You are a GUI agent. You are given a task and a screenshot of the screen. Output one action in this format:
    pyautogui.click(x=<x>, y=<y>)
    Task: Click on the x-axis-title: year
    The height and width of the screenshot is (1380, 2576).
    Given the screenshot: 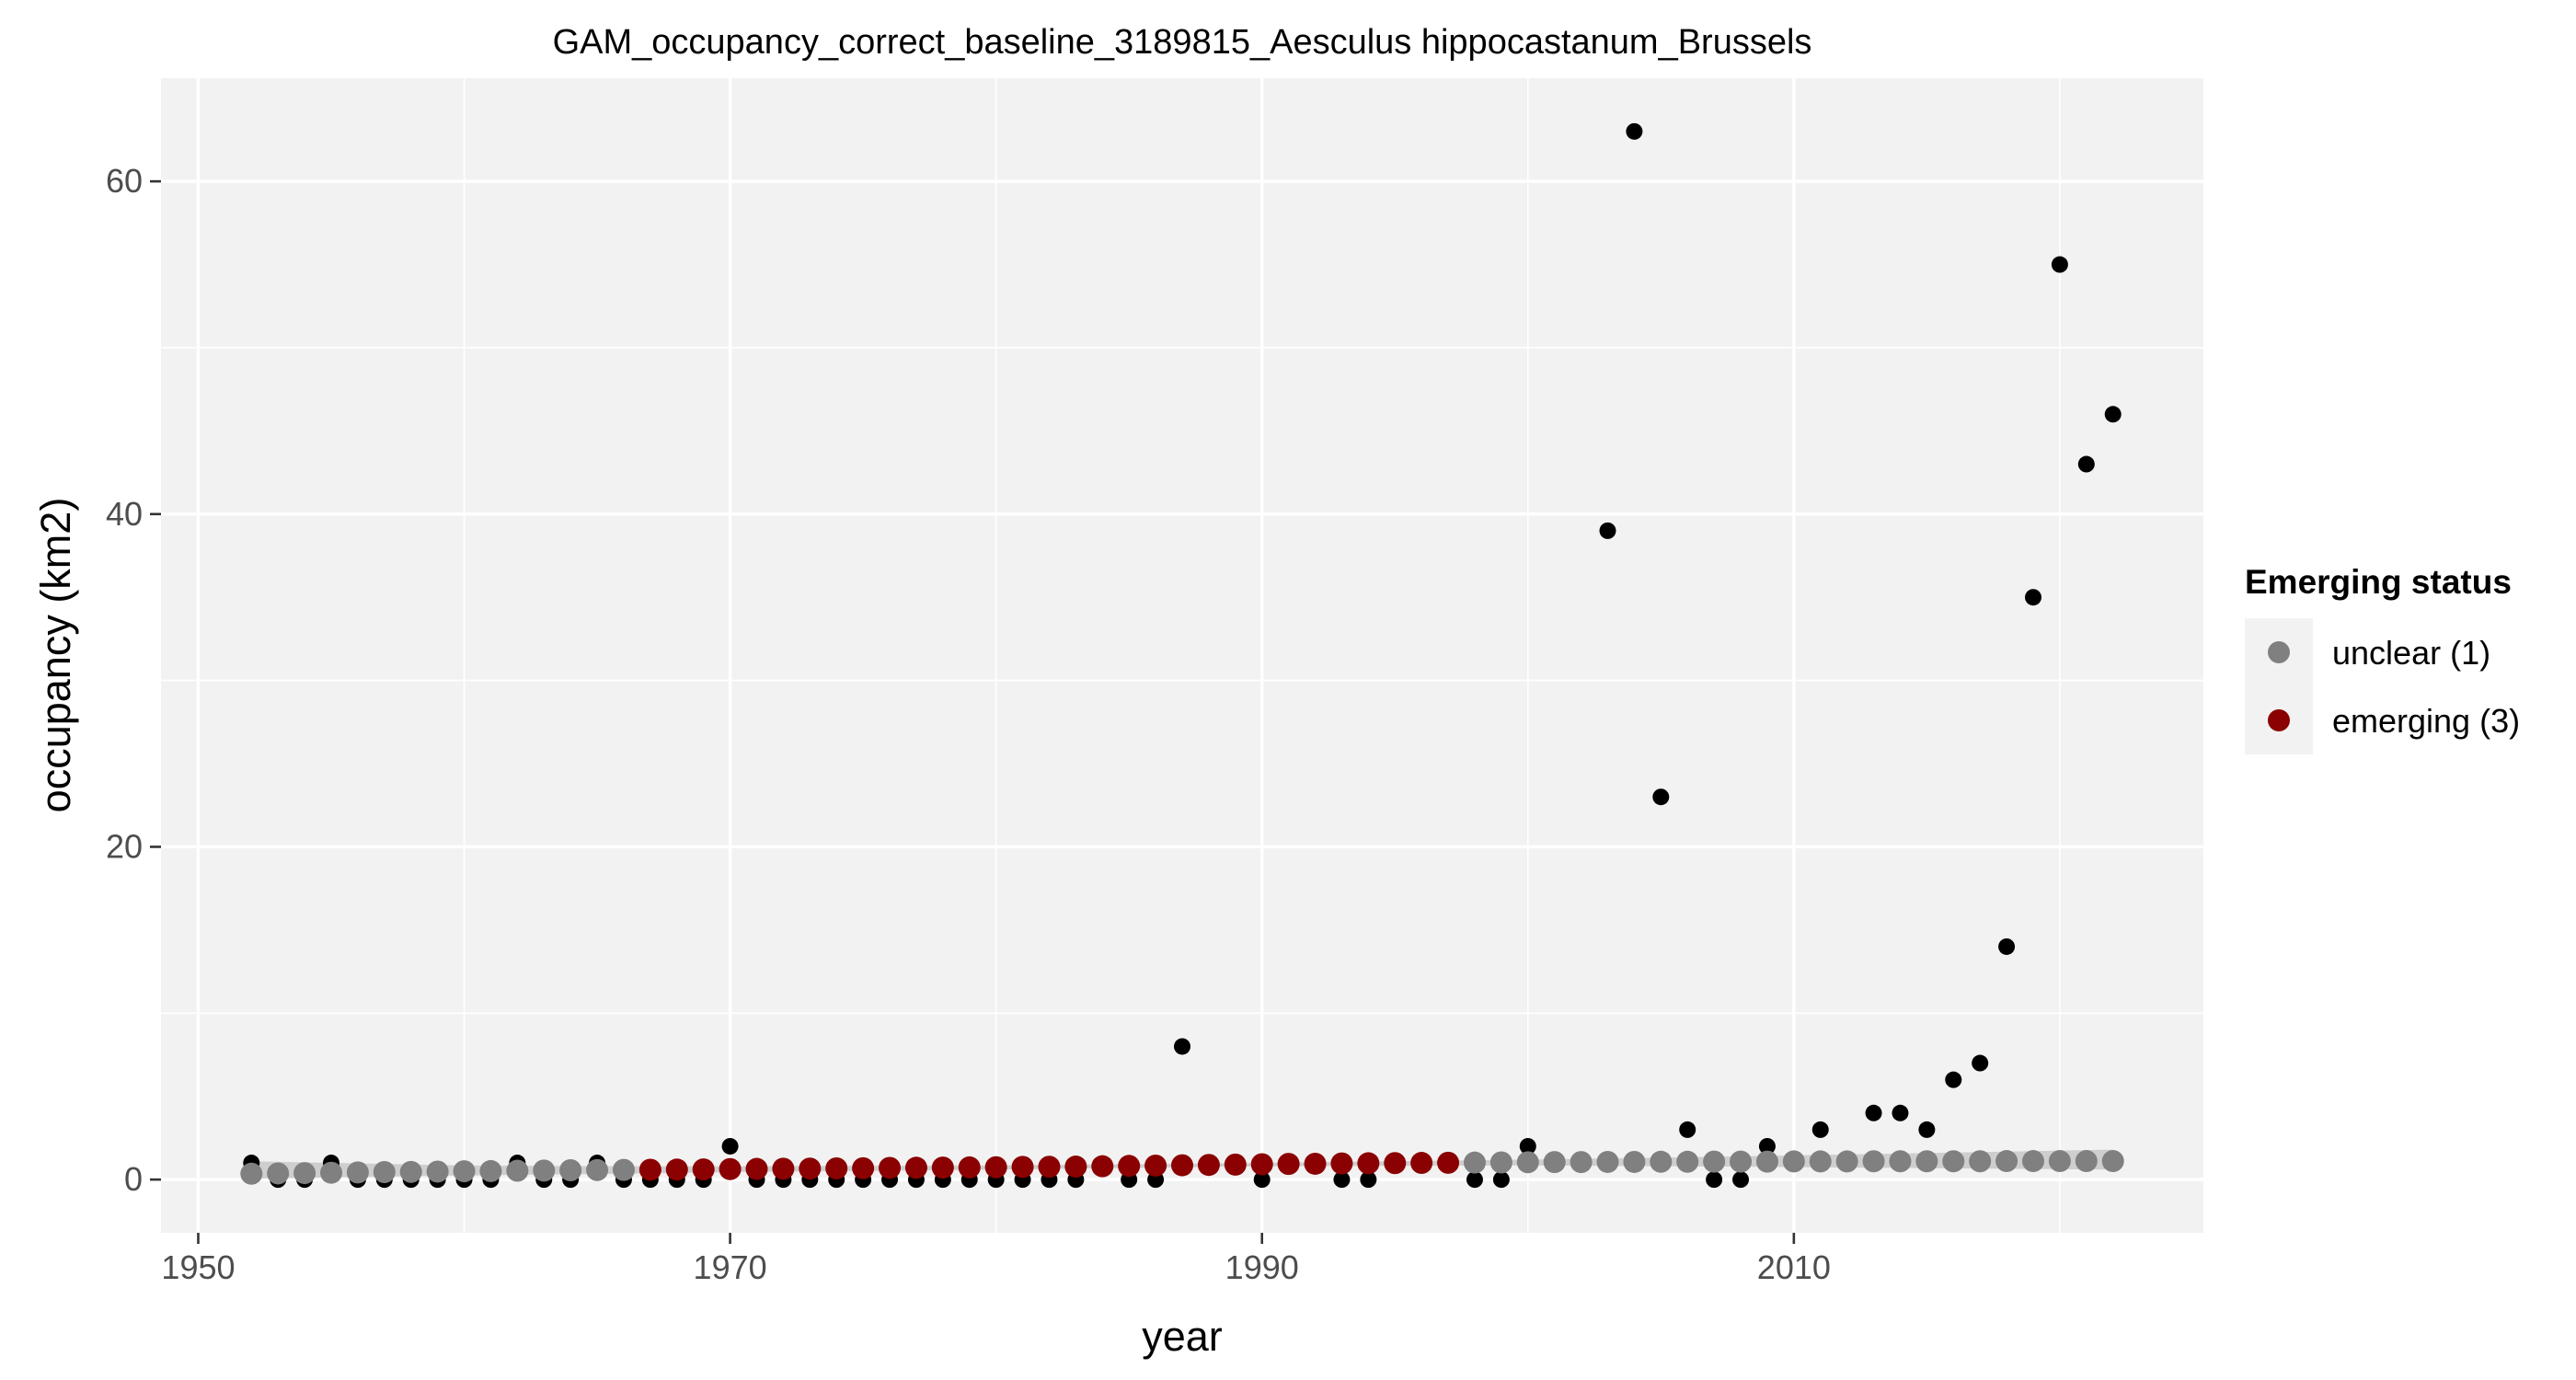 What is the action you would take?
    pyautogui.click(x=1182, y=1336)
    